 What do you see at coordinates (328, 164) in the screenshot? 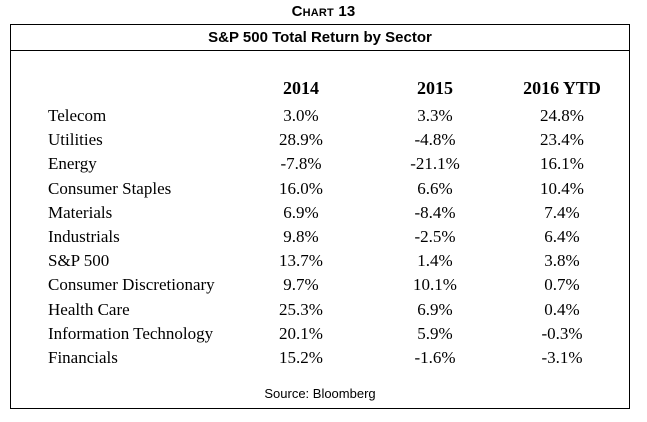
I see `table-row: Energy -7.8% -21.1% 16.1%` at bounding box center [328, 164].